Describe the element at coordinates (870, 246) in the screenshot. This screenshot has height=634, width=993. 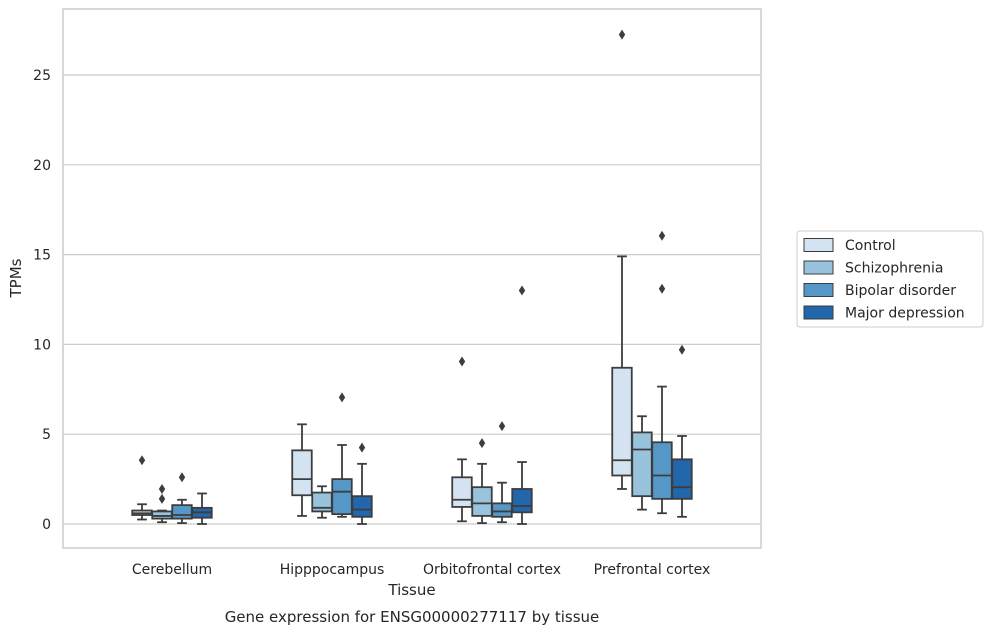
I see `legend-label: Control` at that location.